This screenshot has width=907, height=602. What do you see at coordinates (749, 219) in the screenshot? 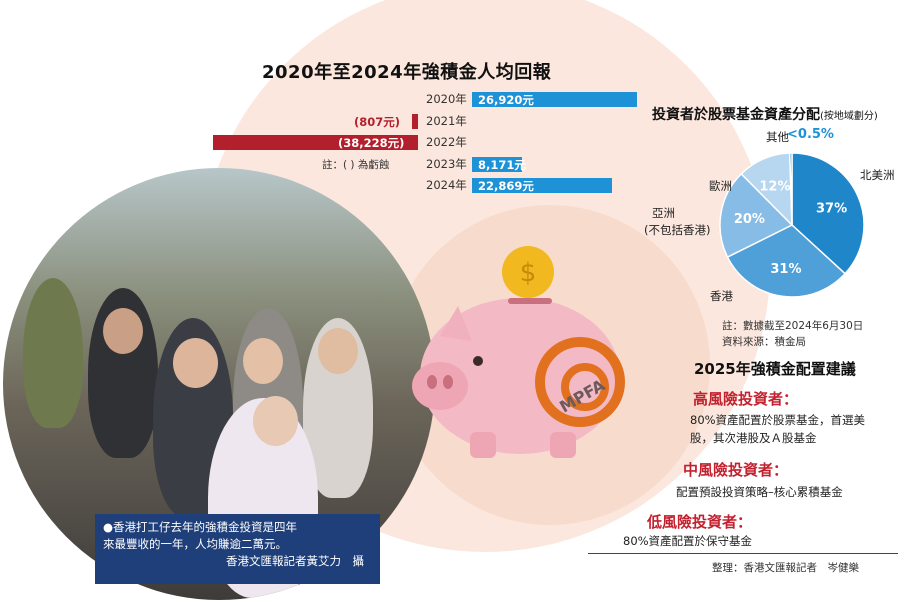
I see `pie-value-label: 20%` at bounding box center [749, 219].